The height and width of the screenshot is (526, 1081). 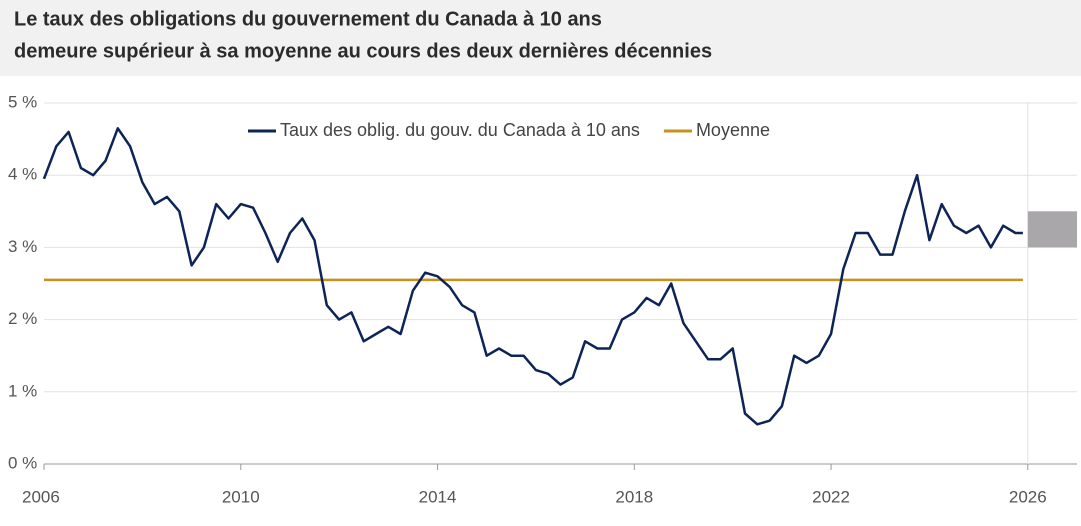 I want to click on x-tick-label: 2006, so click(x=41, y=496).